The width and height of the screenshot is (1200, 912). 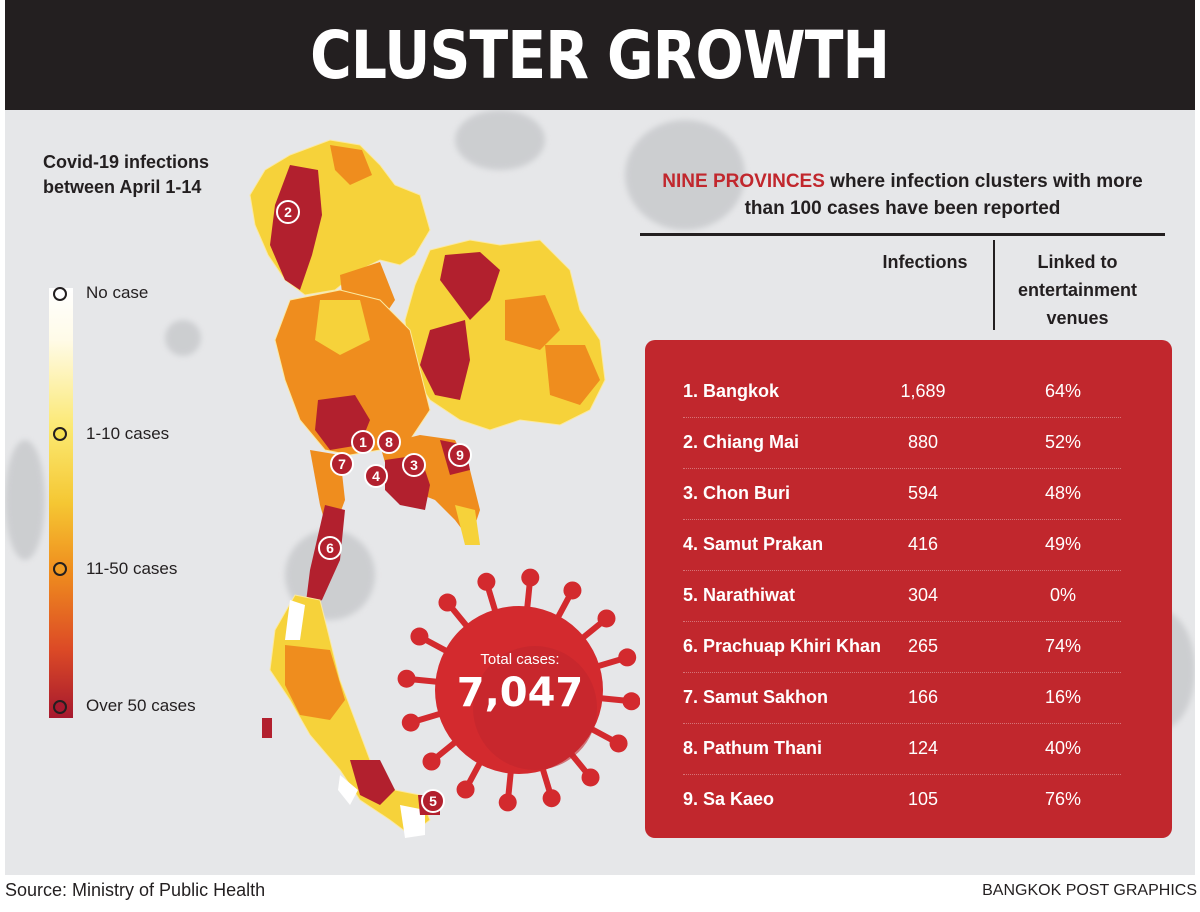 I want to click on map-region-central-yellow, so click(x=342, y=327).